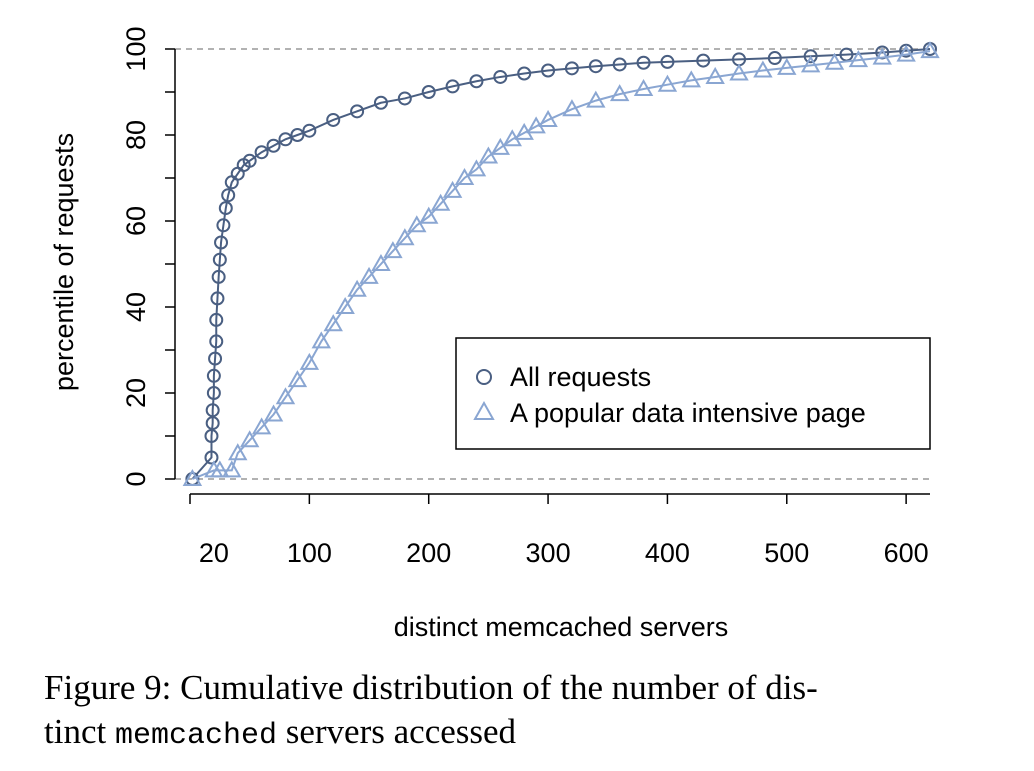 The height and width of the screenshot is (771, 1034). I want to click on x-tick-label: 20, so click(214, 553).